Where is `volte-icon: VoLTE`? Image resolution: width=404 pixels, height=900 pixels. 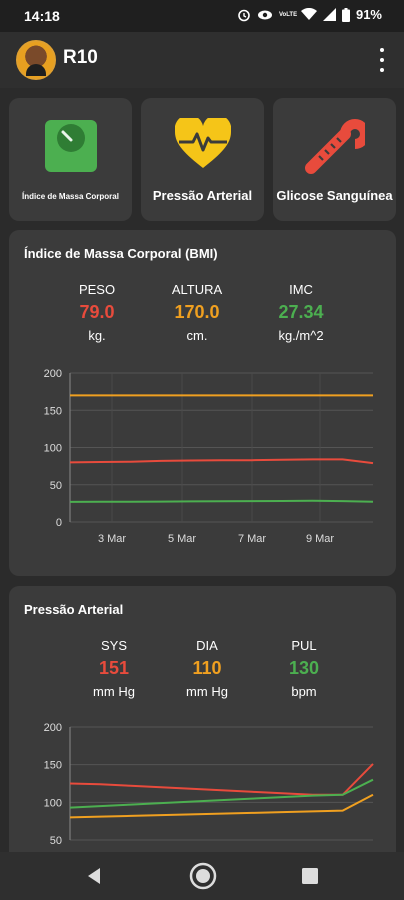 volte-icon: VoLTE is located at coordinates (288, 14).